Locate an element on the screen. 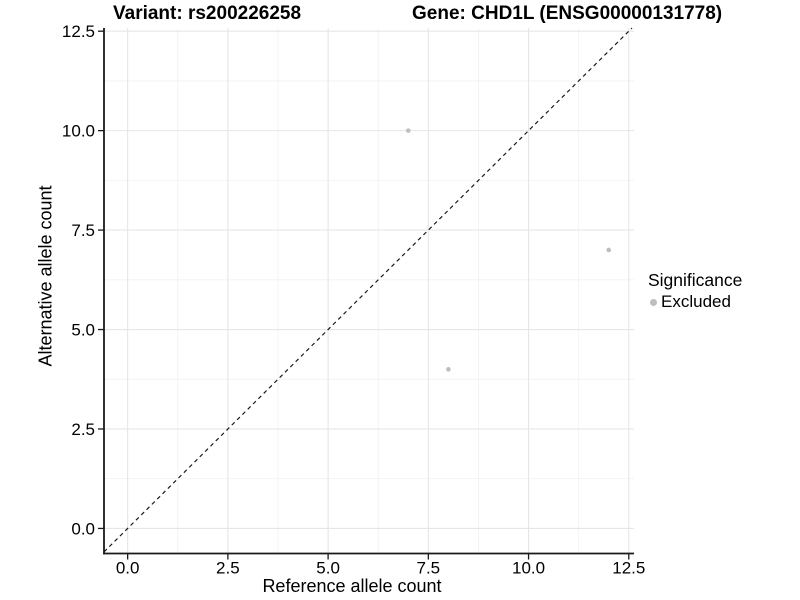  legend-item-excluded: Excluded is located at coordinates (695, 302).